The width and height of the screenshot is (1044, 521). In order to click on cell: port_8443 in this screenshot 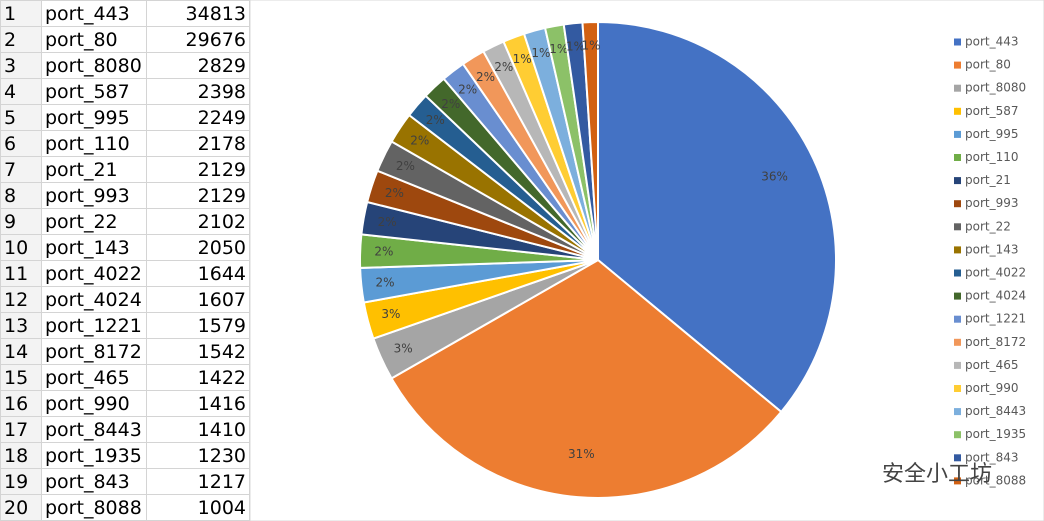, I will do `click(94, 429)`.